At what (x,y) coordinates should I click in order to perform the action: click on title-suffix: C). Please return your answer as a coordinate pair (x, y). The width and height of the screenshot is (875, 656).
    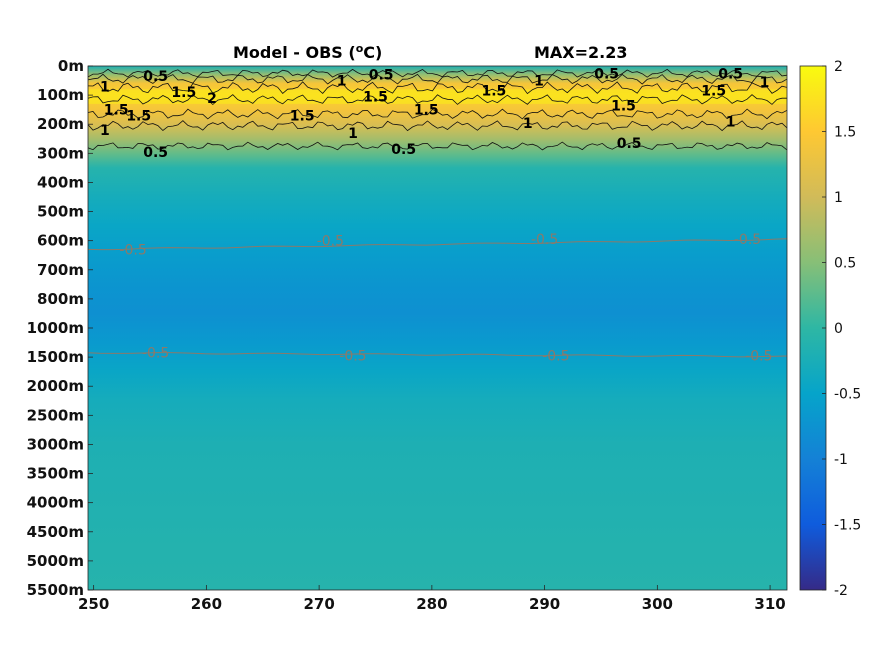
    Looking at the image, I should click on (372, 52).